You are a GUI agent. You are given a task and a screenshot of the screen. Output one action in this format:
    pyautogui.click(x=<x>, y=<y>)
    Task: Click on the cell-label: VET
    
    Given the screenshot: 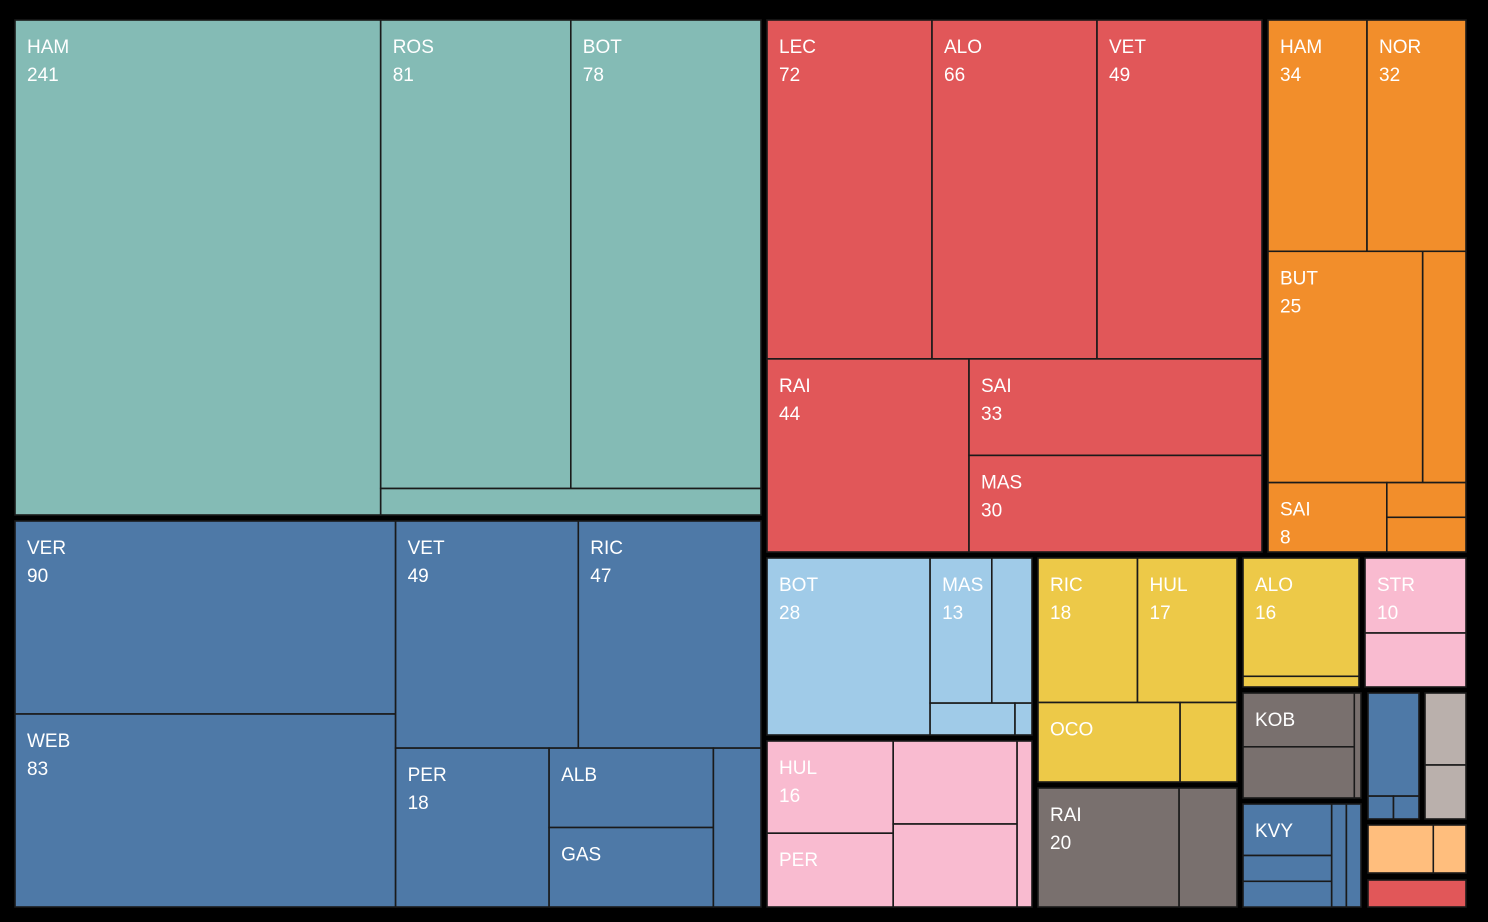 What is the action you would take?
    pyautogui.click(x=1127, y=47)
    